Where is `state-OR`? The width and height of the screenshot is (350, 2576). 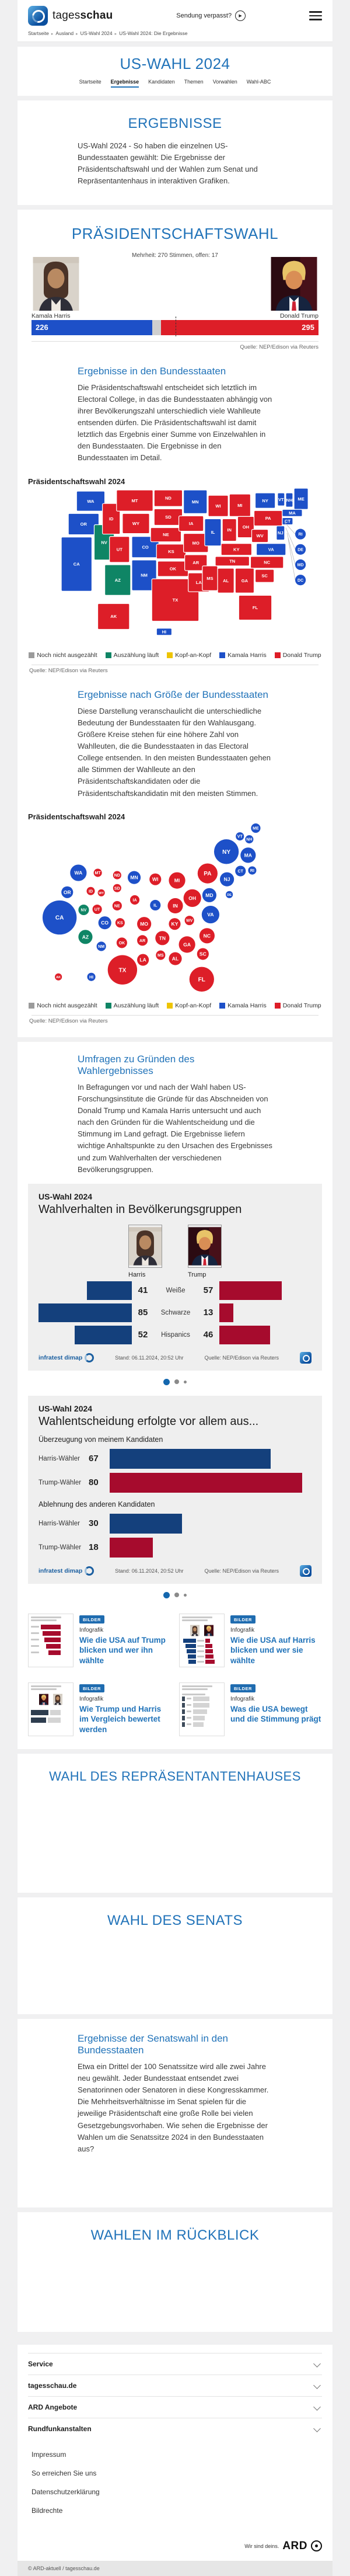
state-OR is located at coordinates (84, 524).